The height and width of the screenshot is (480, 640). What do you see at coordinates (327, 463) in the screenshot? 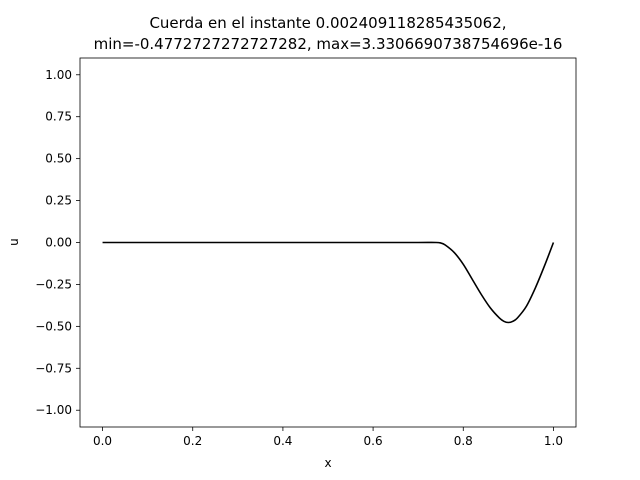
I see `x-axis-label: x` at bounding box center [327, 463].